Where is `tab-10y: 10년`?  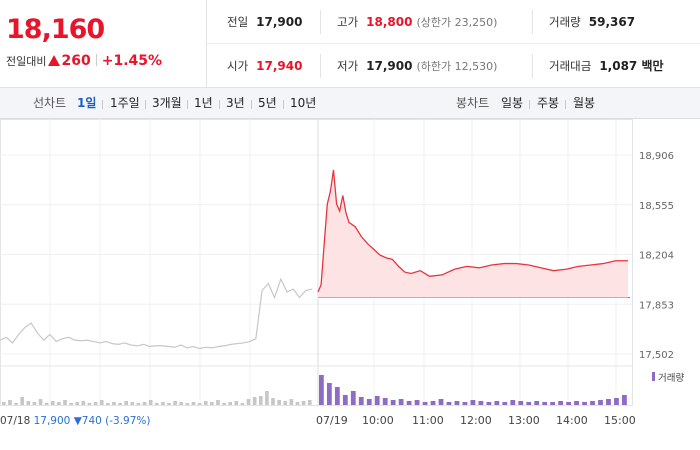
tab-10y: 10년 is located at coordinates (303, 103).